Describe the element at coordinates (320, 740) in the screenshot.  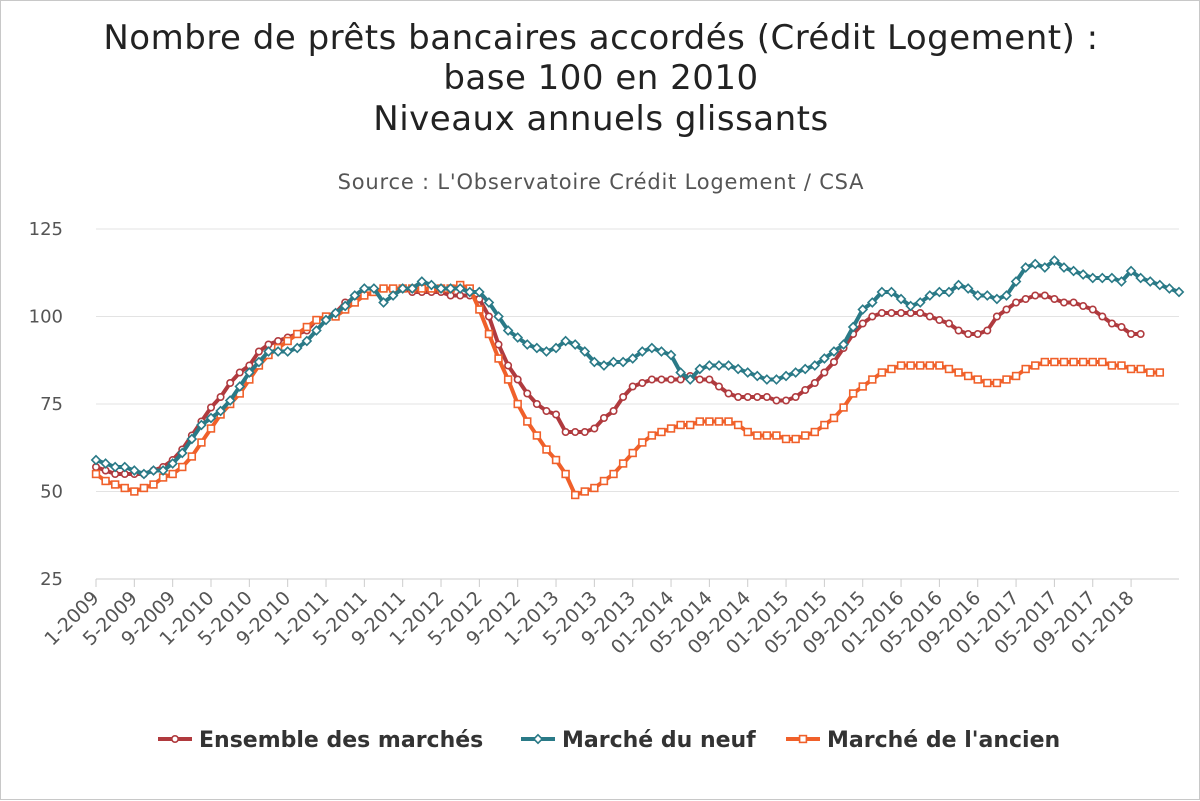
I see `legend-item-ensemble: Ensemble des marchés` at that location.